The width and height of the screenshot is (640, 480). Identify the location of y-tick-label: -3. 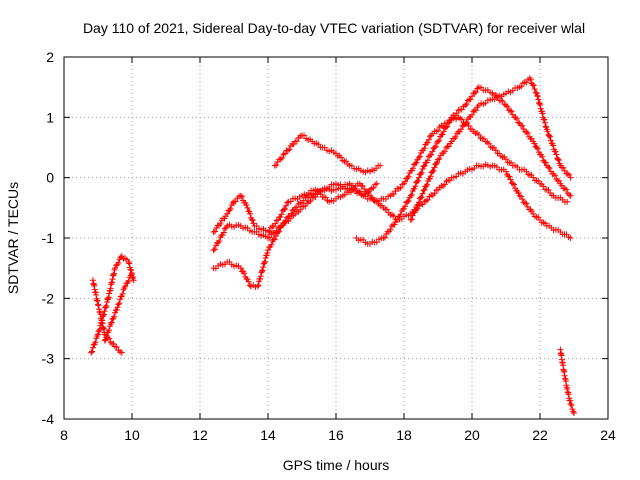
(48, 359).